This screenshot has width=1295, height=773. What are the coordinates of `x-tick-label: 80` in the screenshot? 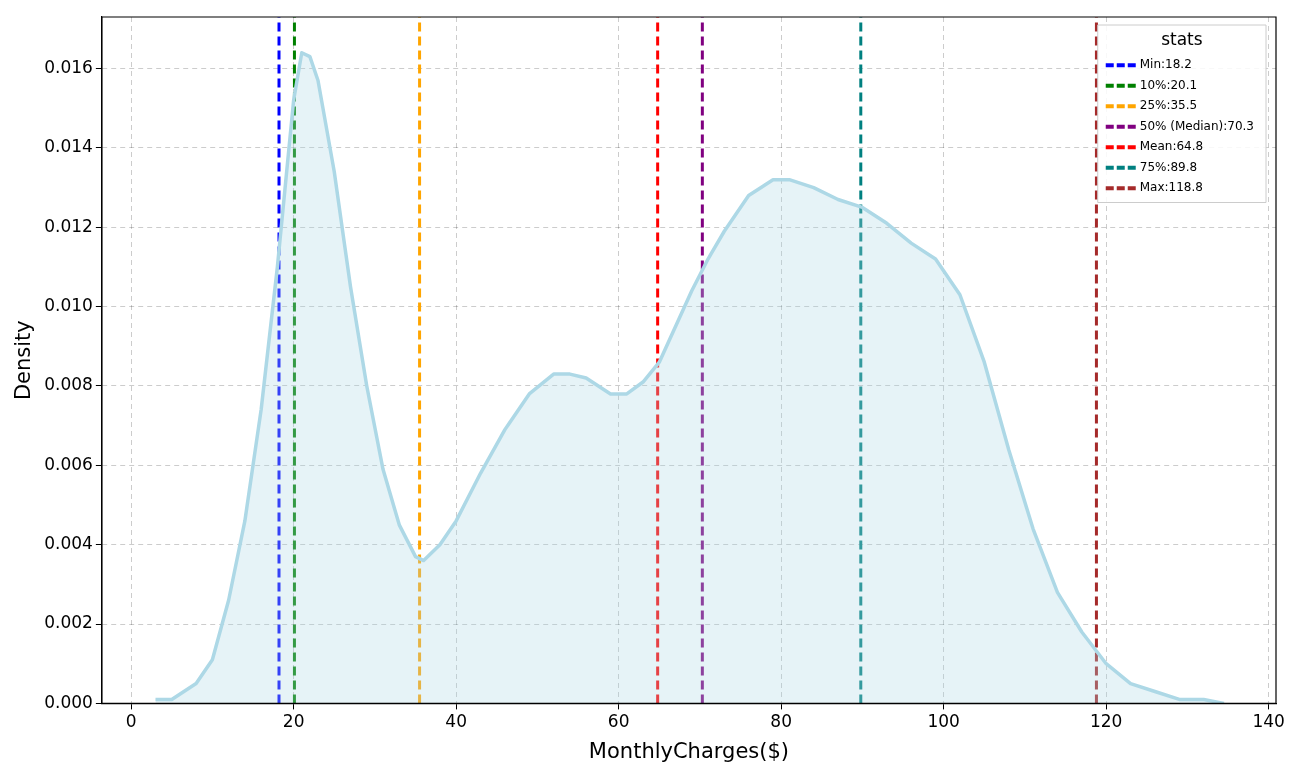 It's located at (781, 721).